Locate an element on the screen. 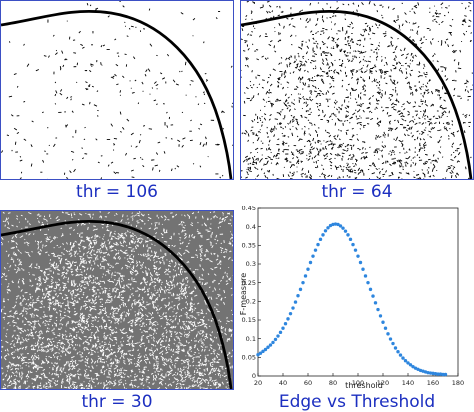  x-axis-label: threshold is located at coordinates (364, 385).